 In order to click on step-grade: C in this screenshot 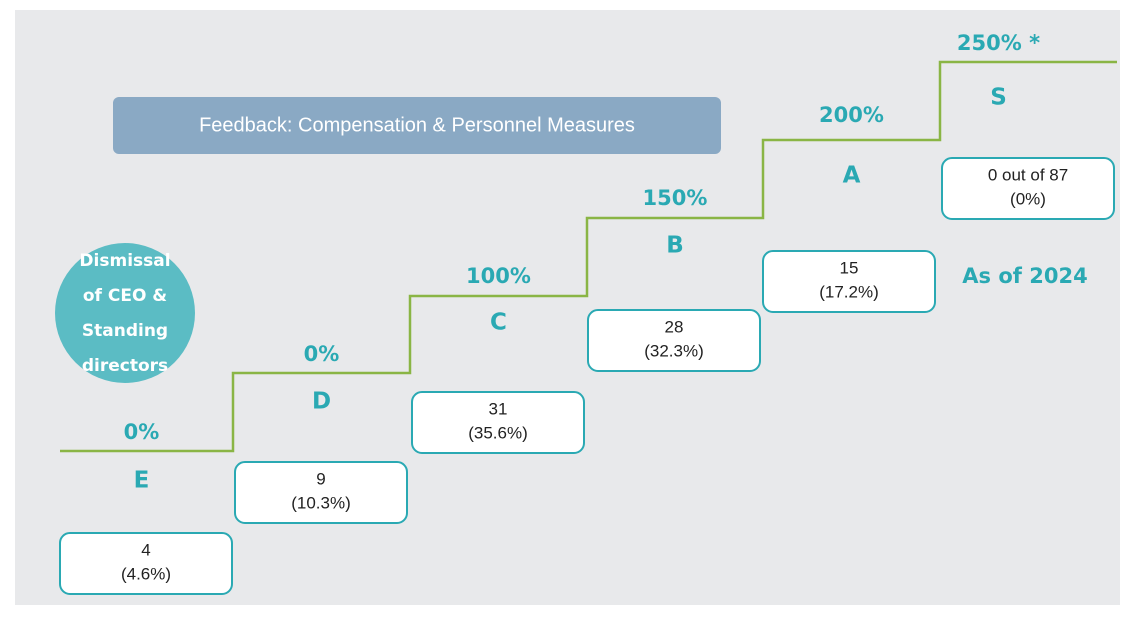, I will do `click(498, 323)`.